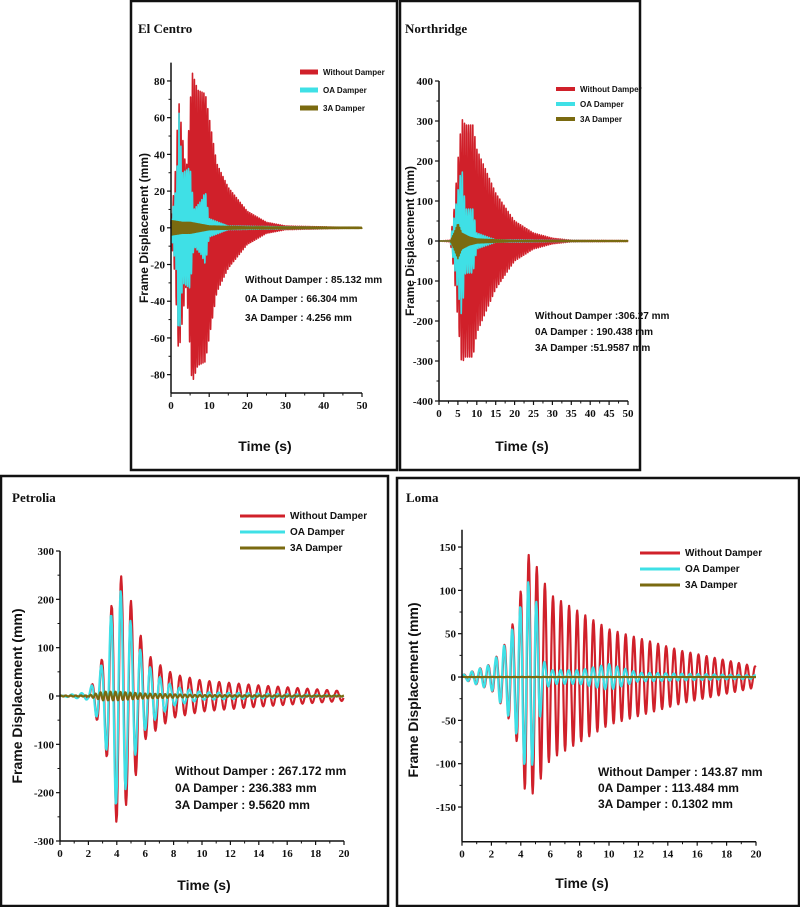  What do you see at coordinates (436, 28) in the screenshot?
I see `panel-title: Northridge` at bounding box center [436, 28].